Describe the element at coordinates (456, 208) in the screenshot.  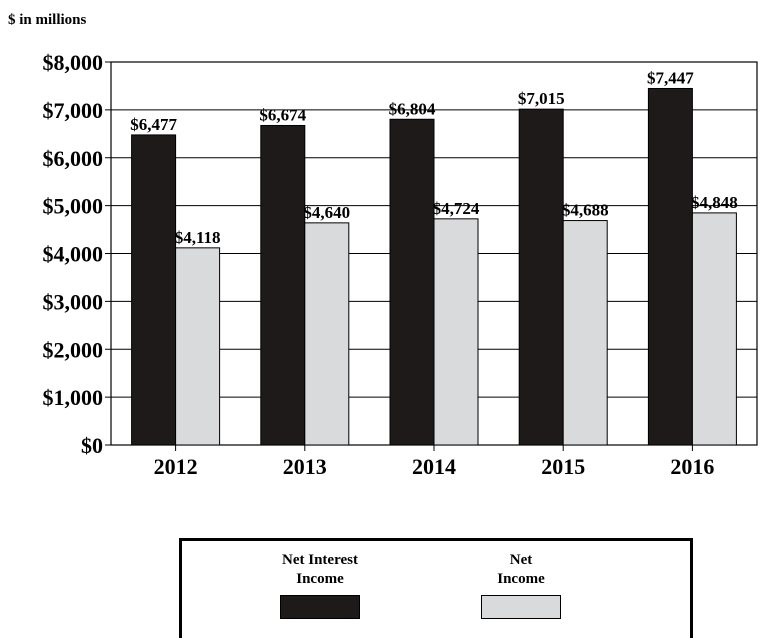
I see `data-label: $4,724` at that location.